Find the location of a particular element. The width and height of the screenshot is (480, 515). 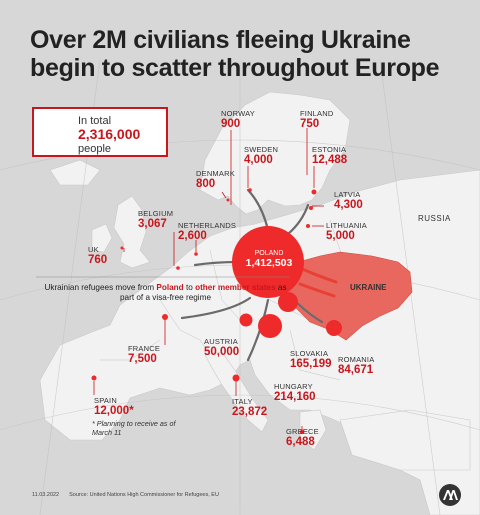

norway-label: NORWAY 900 is located at coordinates (238, 120).